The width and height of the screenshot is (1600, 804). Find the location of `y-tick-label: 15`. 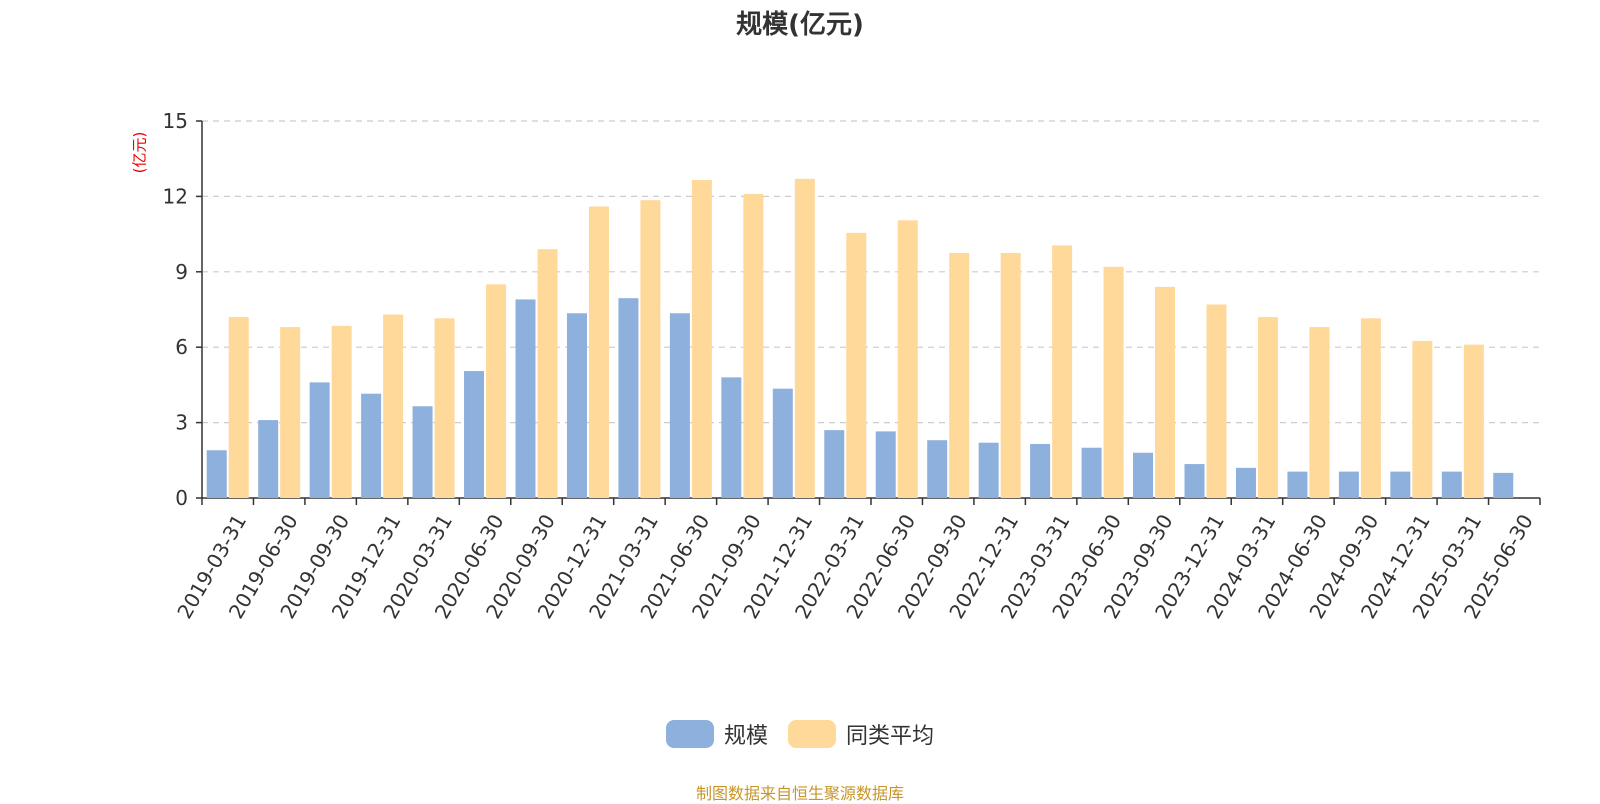

y-tick-label: 15 is located at coordinates (175, 121).